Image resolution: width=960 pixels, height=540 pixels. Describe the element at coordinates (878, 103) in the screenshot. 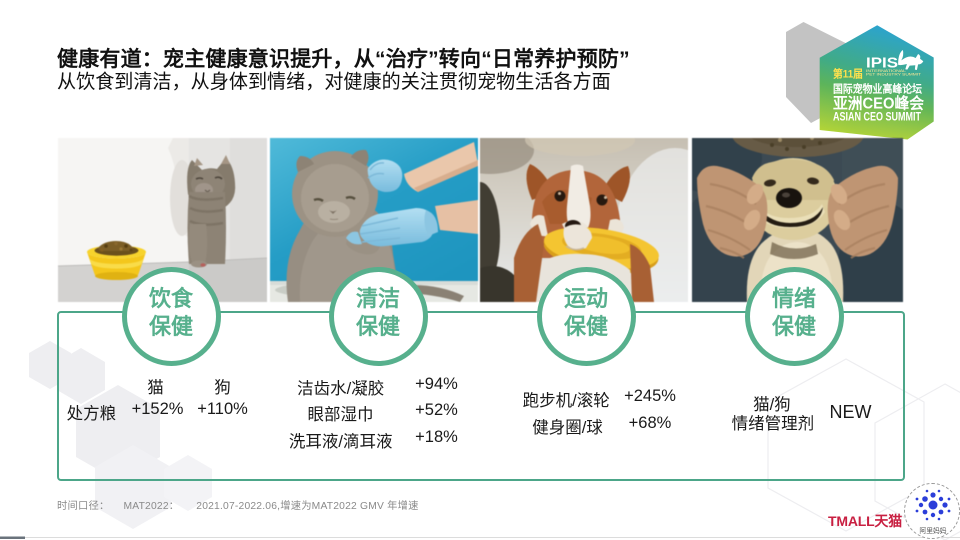

I see `svg-text: 亚洲CEO峰会` at that location.